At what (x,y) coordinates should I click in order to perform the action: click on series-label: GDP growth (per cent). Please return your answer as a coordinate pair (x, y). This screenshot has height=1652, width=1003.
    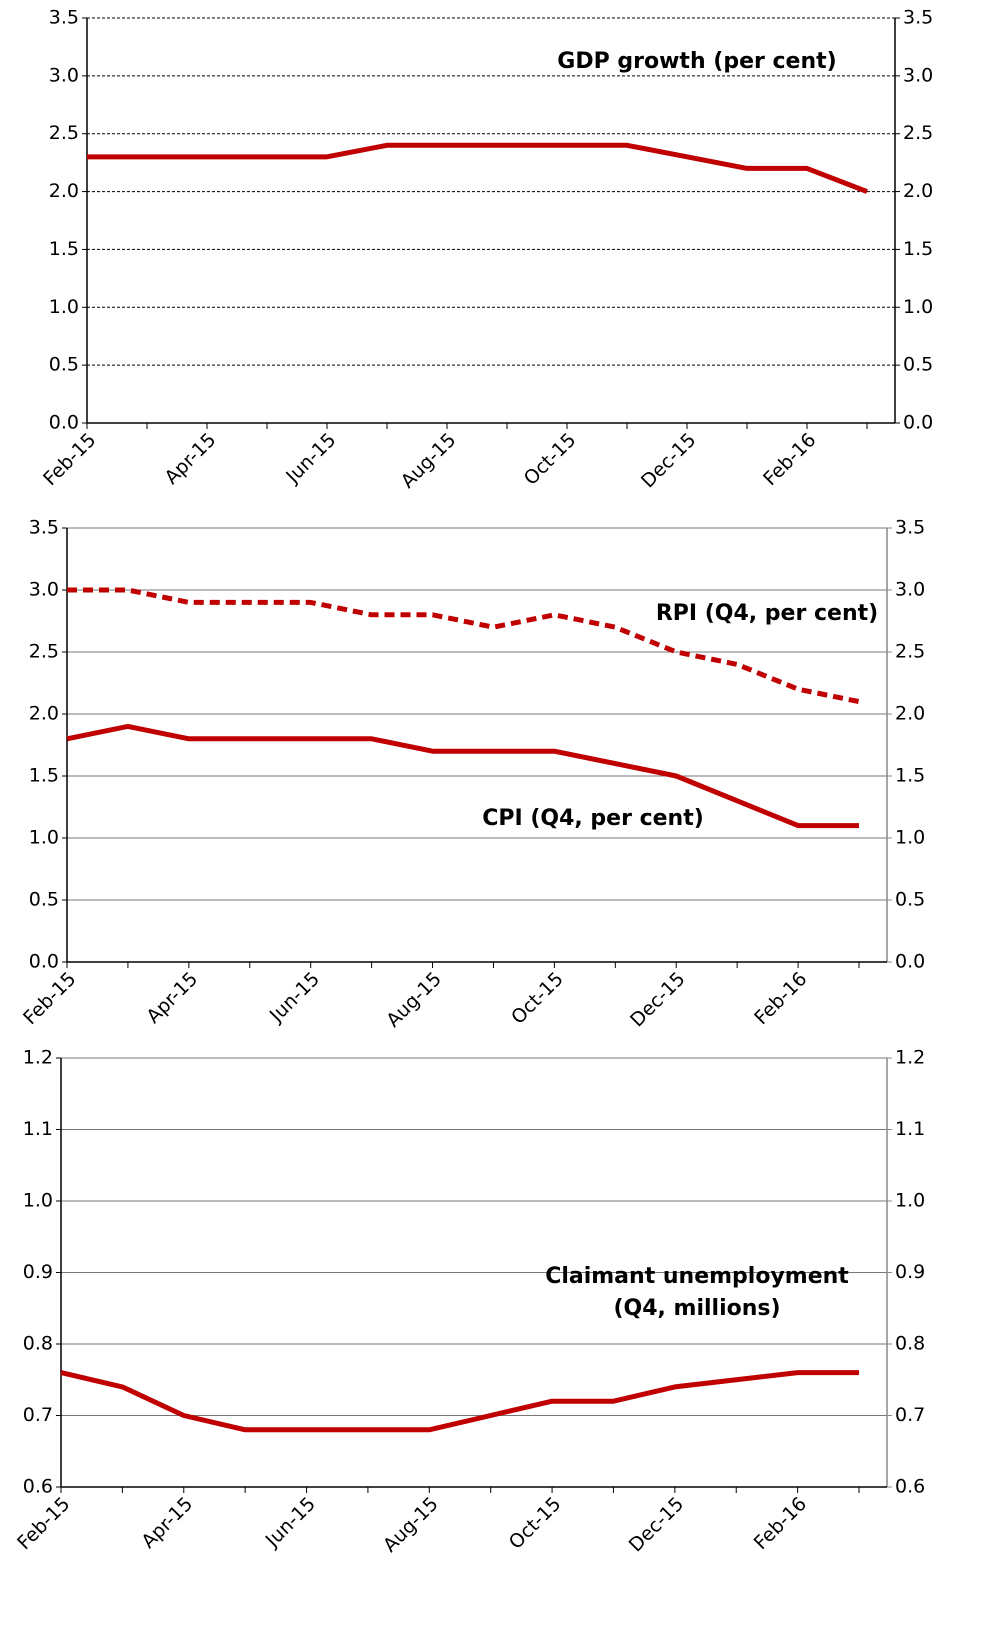
    Looking at the image, I should click on (696, 61).